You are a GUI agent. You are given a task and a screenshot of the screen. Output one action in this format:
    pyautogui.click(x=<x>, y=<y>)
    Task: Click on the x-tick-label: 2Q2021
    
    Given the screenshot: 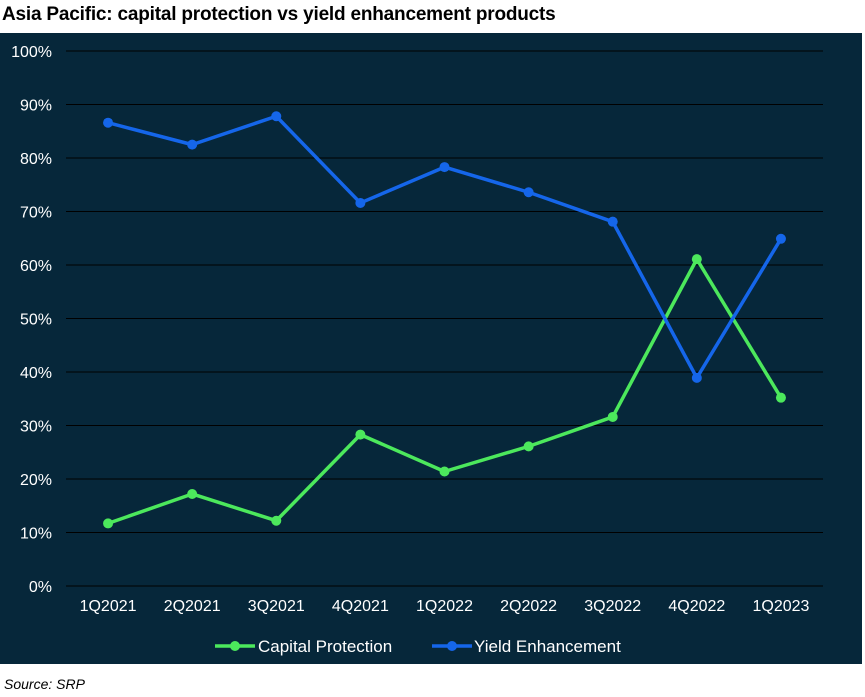 What is the action you would take?
    pyautogui.click(x=192, y=606)
    